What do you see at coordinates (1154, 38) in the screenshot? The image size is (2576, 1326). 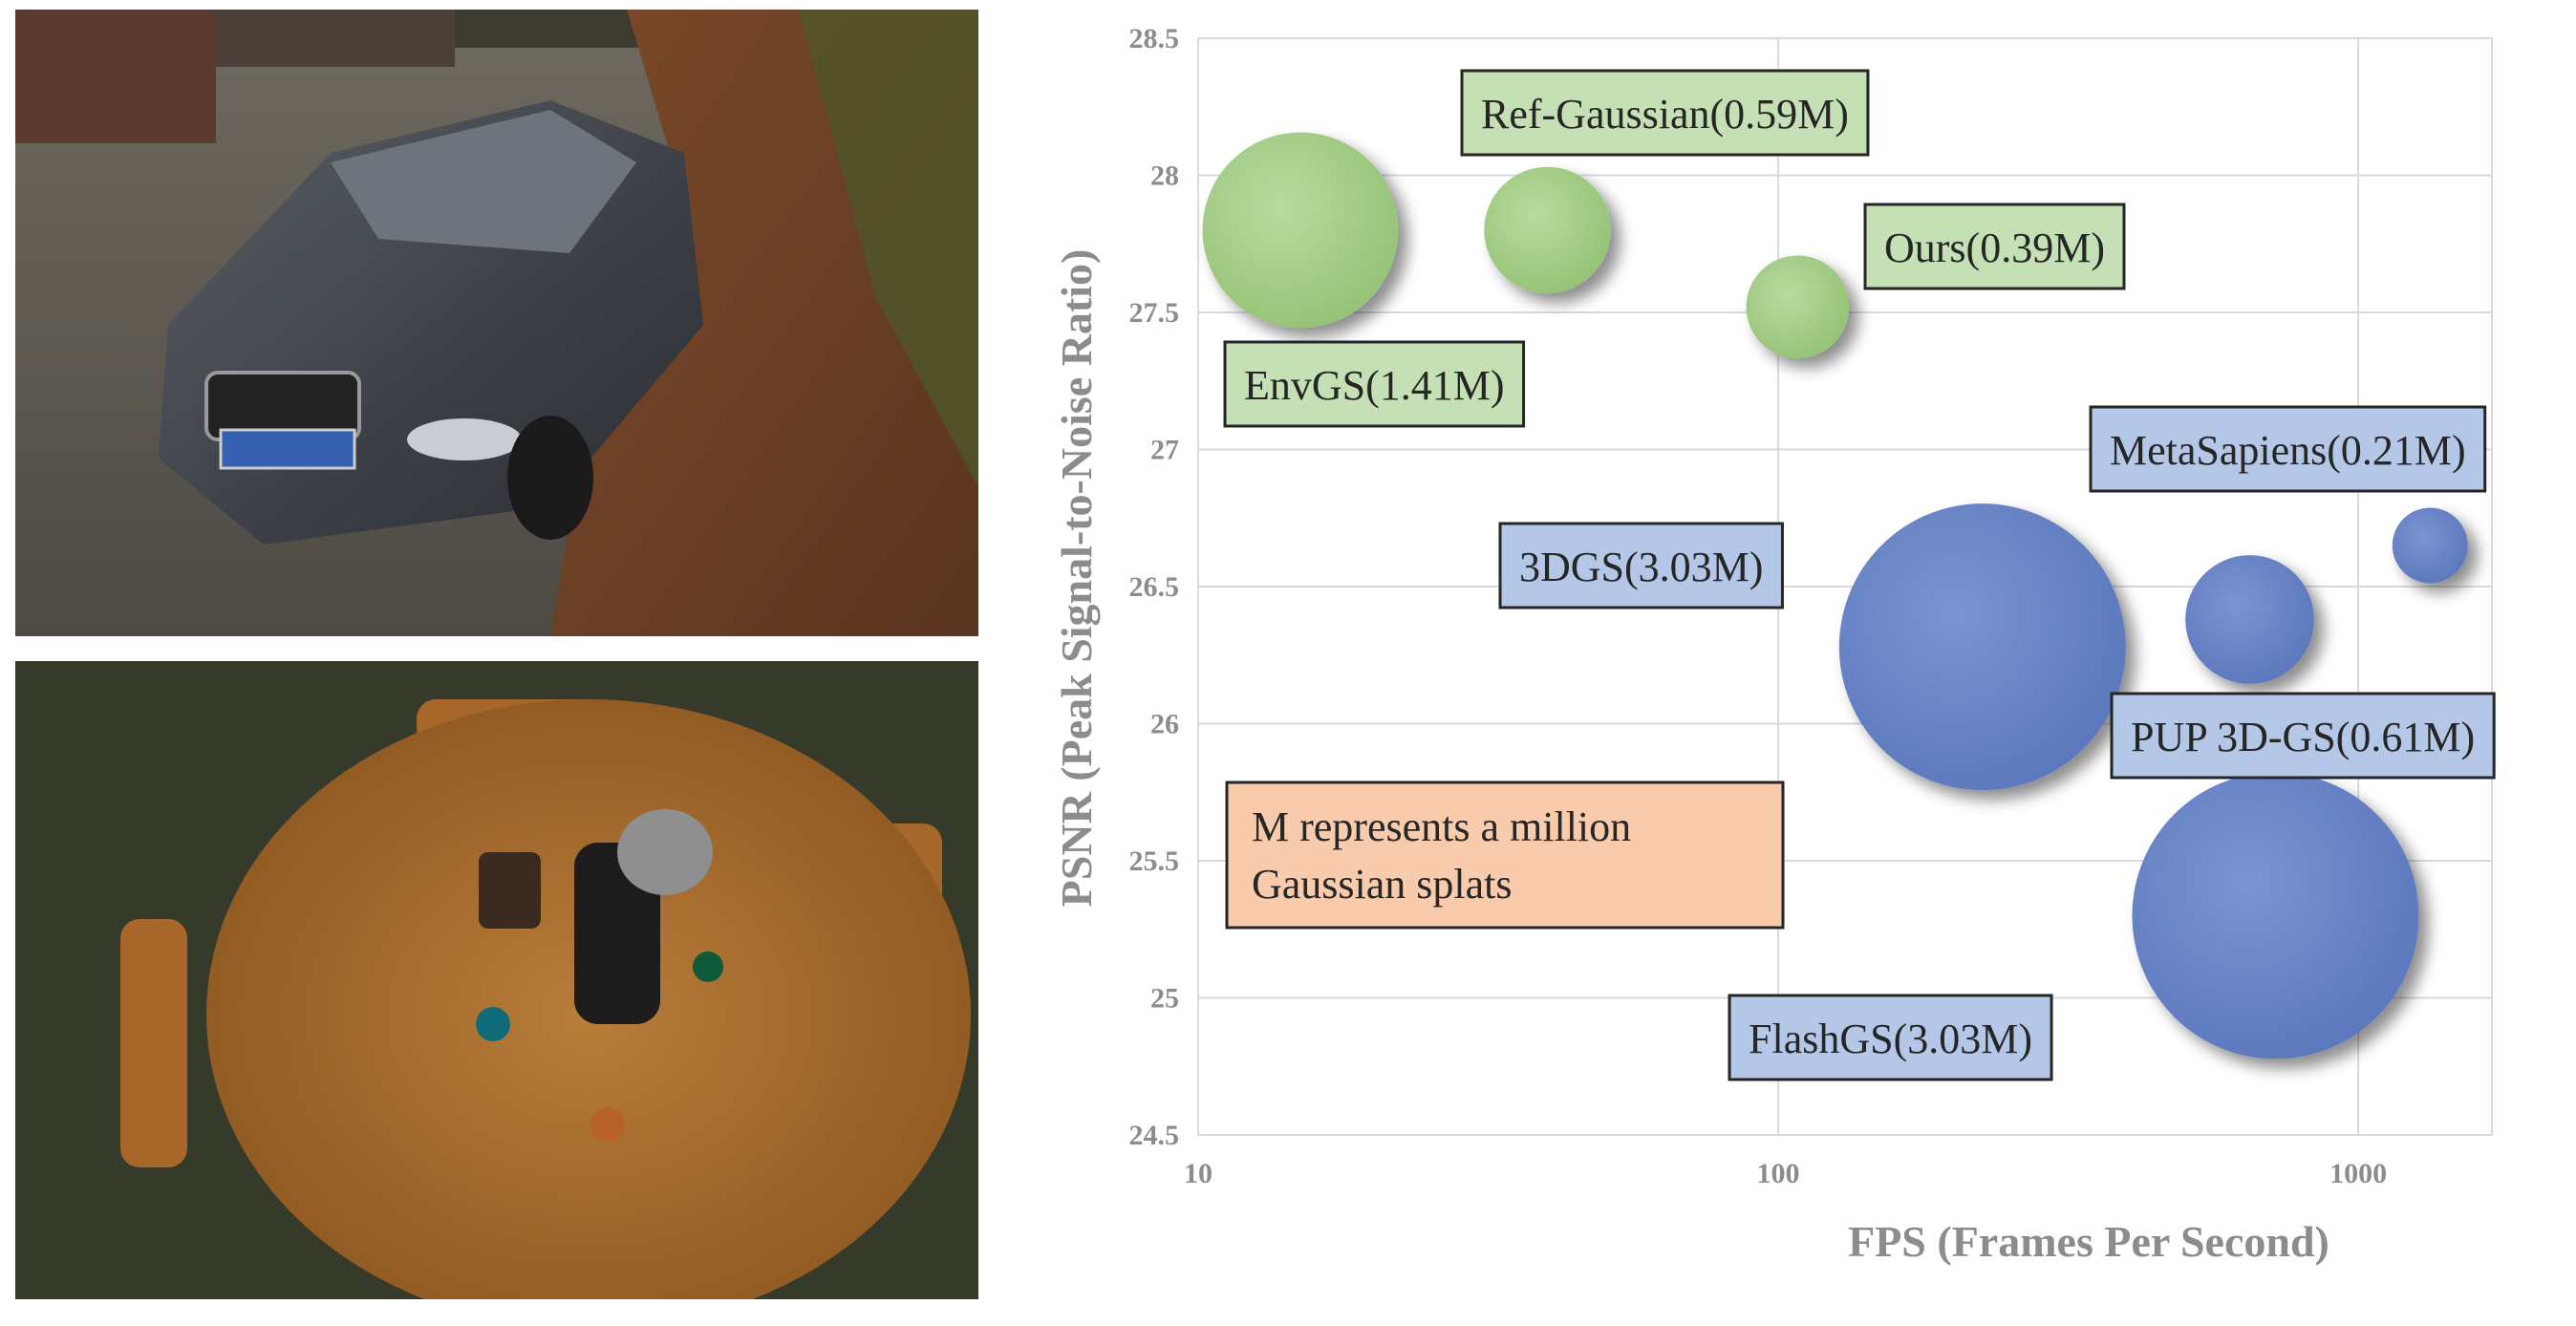 I see `y-tick-label: 28.5` at bounding box center [1154, 38].